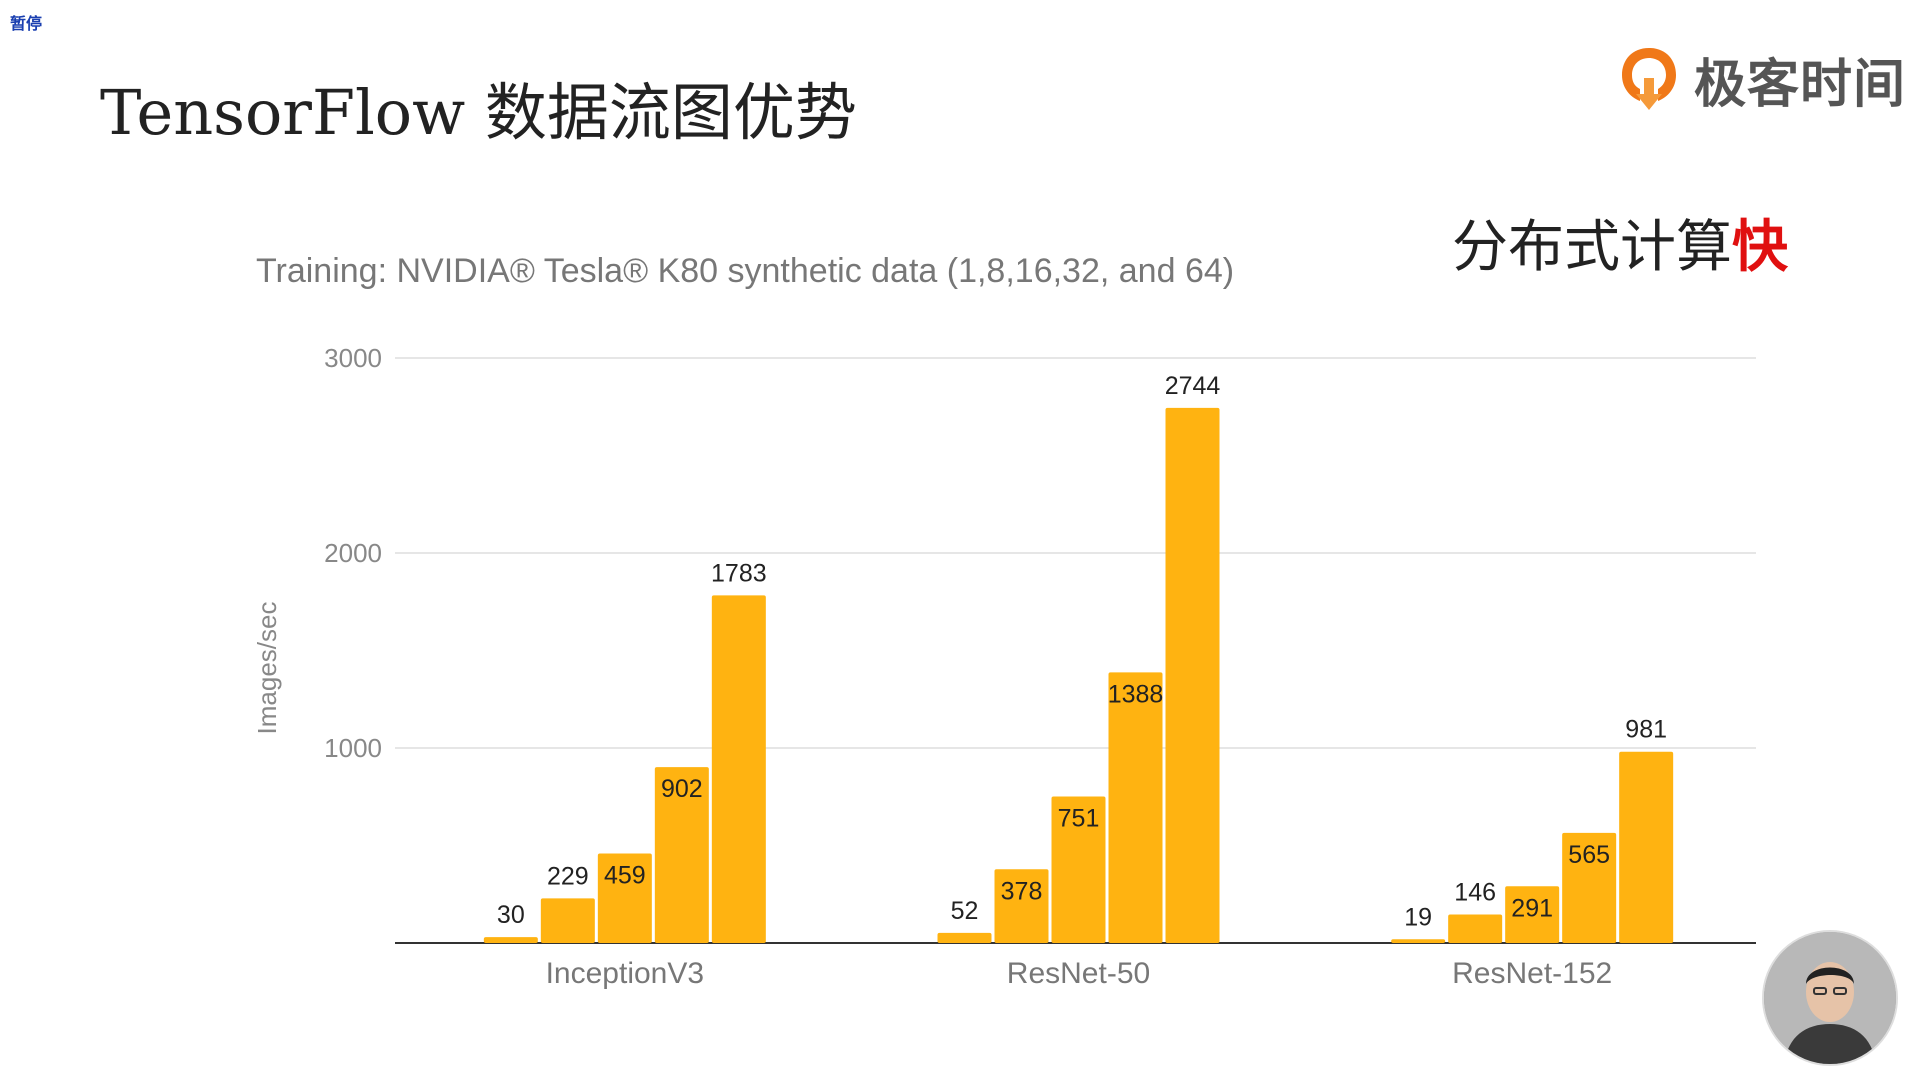 The width and height of the screenshot is (1920, 1080). Describe the element at coordinates (1760, 247) in the screenshot. I see `slogan-accent: 快` at that location.